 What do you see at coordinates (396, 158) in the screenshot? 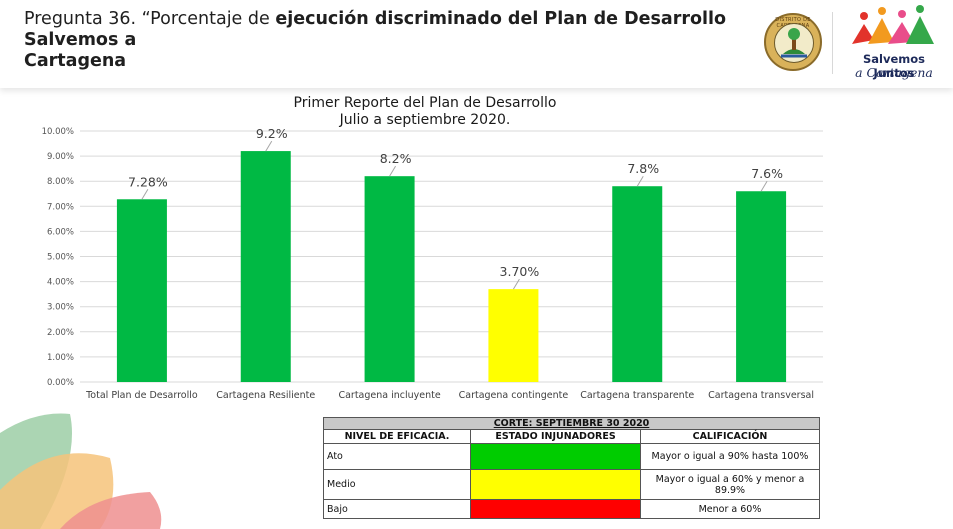
I see `data-label: 8.2%` at bounding box center [396, 158].